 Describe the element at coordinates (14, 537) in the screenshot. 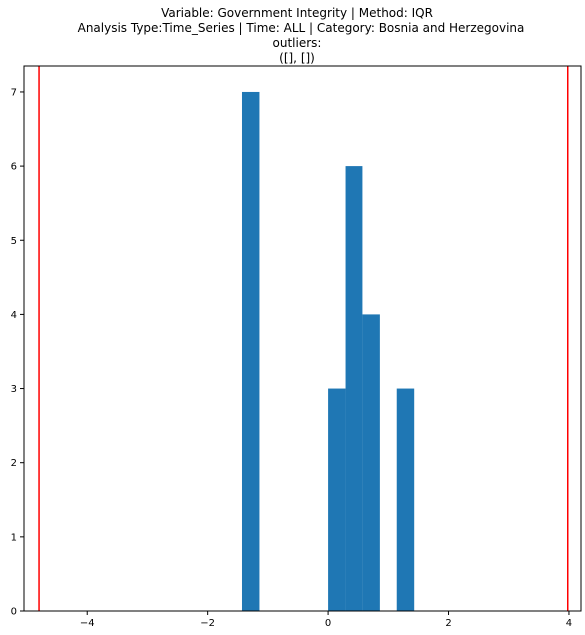

I see `y-tick-label: 1` at that location.